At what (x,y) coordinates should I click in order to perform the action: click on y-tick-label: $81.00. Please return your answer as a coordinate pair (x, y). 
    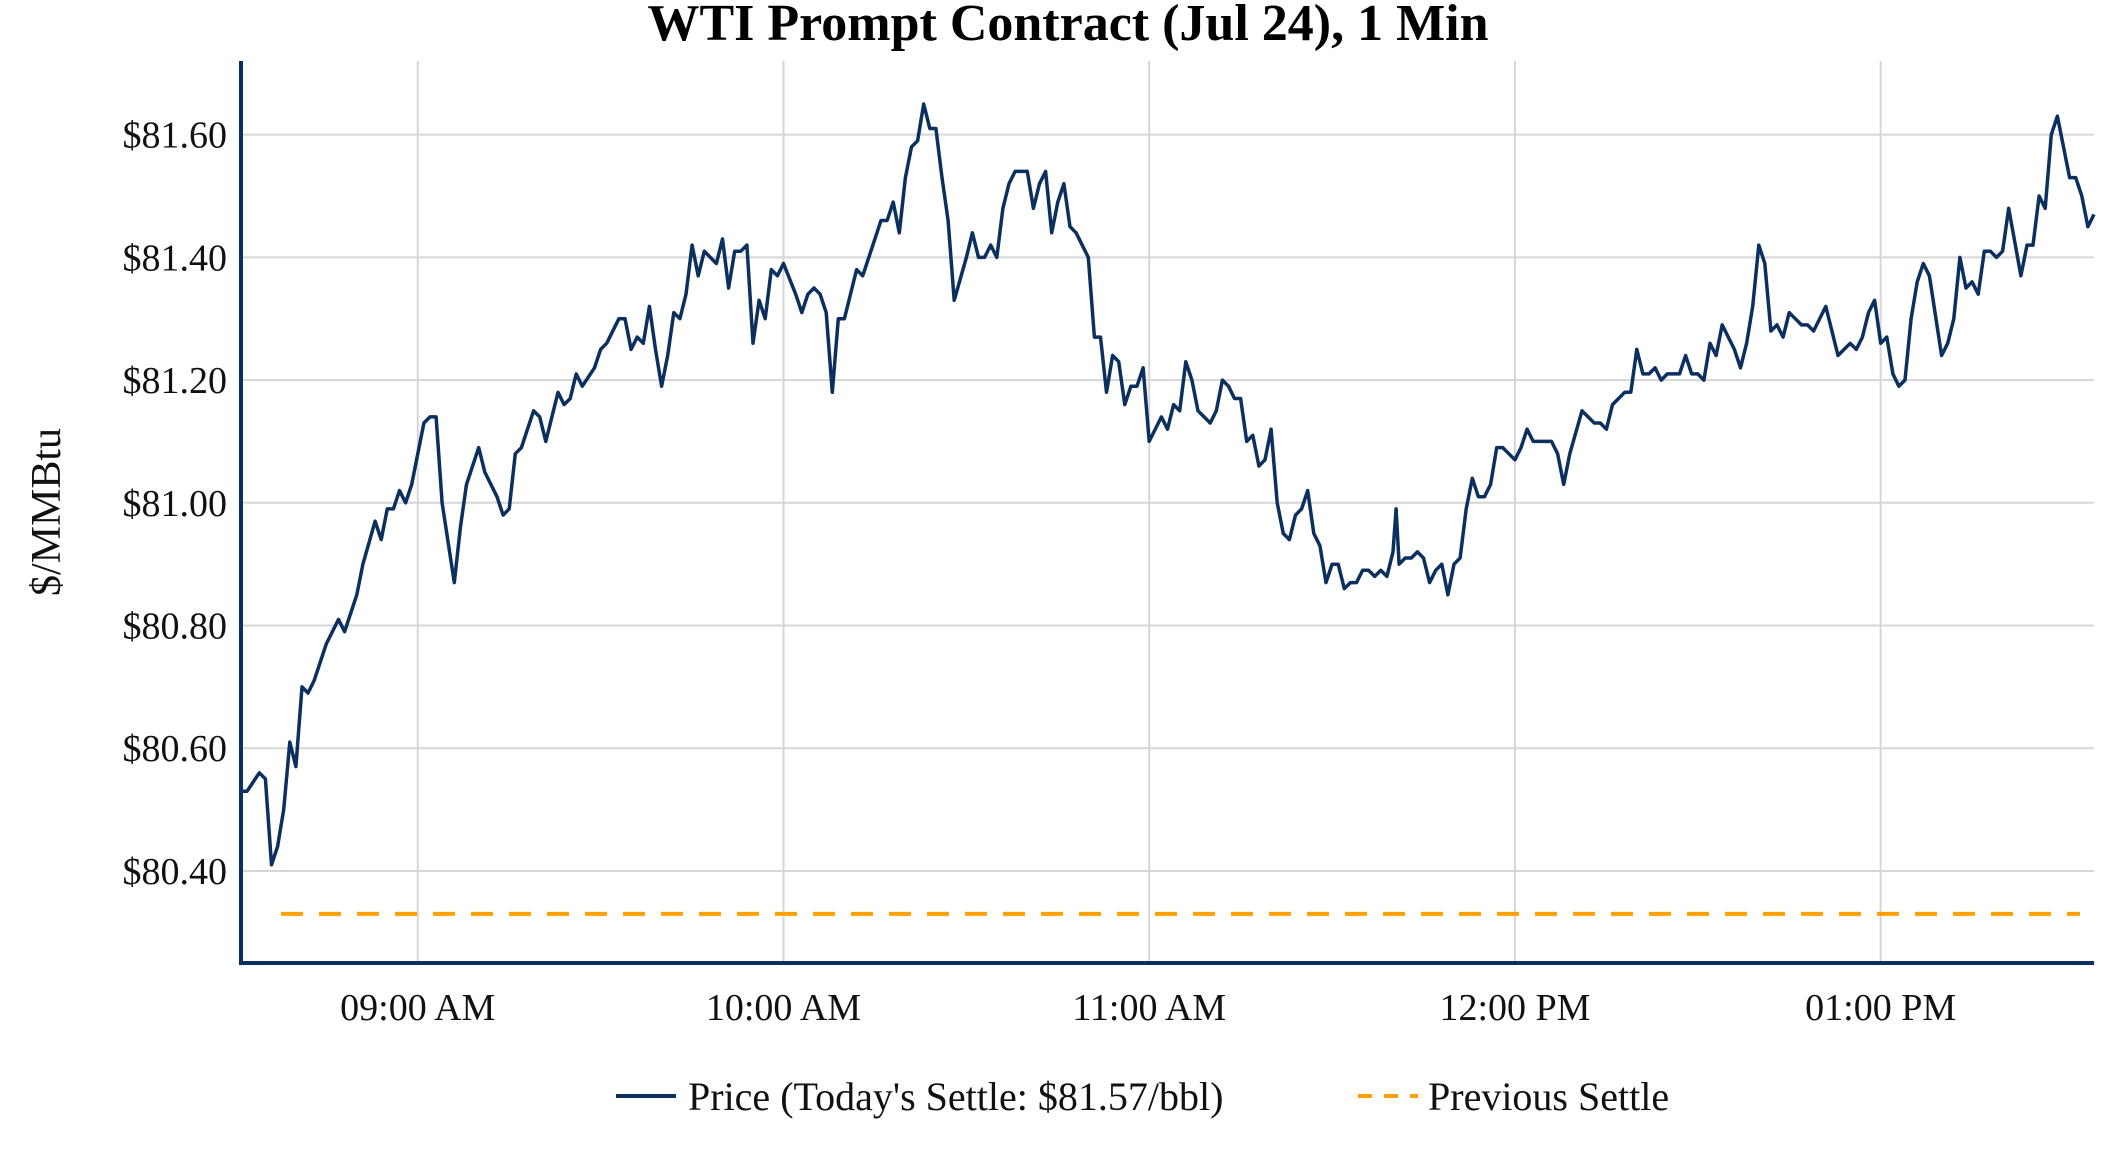
    Looking at the image, I should click on (175, 504).